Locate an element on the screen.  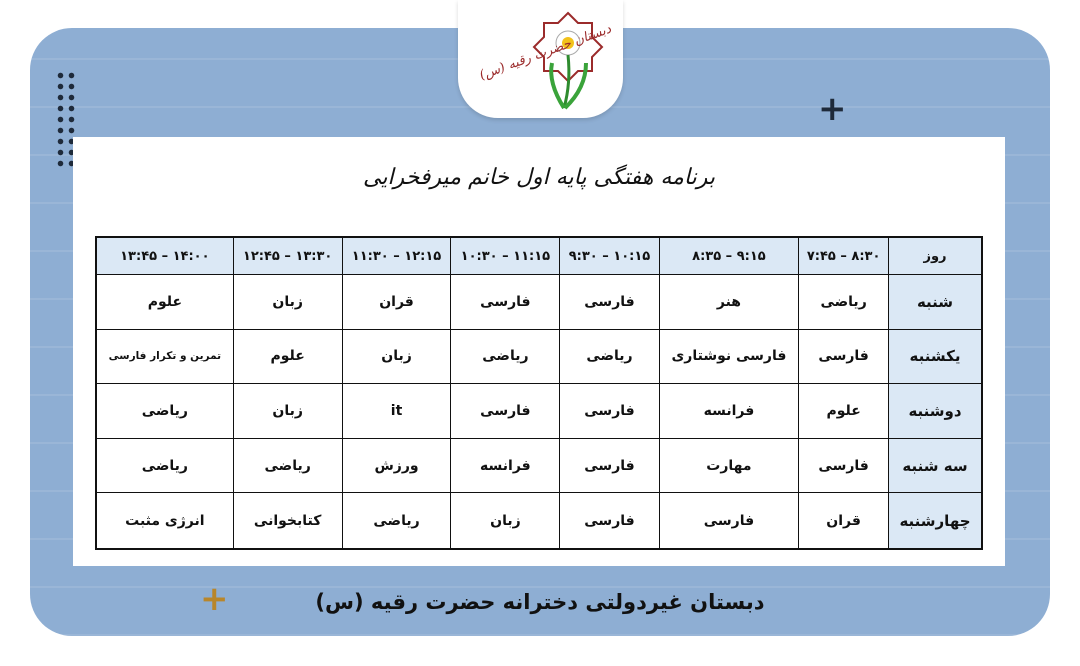
header-time-slot: ۷:۴۵ – ۸:۳۰ is located at coordinates (843, 255).